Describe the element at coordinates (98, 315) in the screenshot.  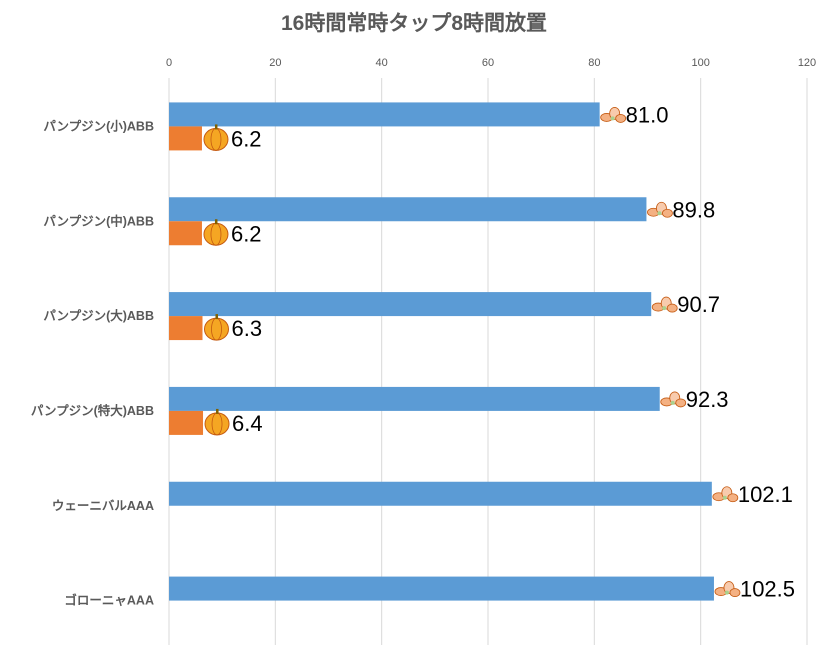
I see `category-label: パンプジン(大)ABB` at that location.